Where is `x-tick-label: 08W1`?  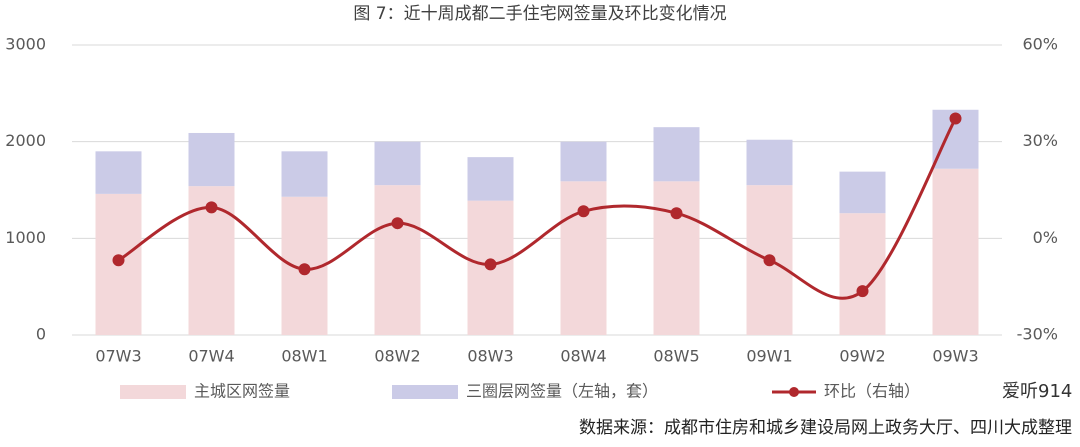 x-tick-label: 08W1 is located at coordinates (304, 356).